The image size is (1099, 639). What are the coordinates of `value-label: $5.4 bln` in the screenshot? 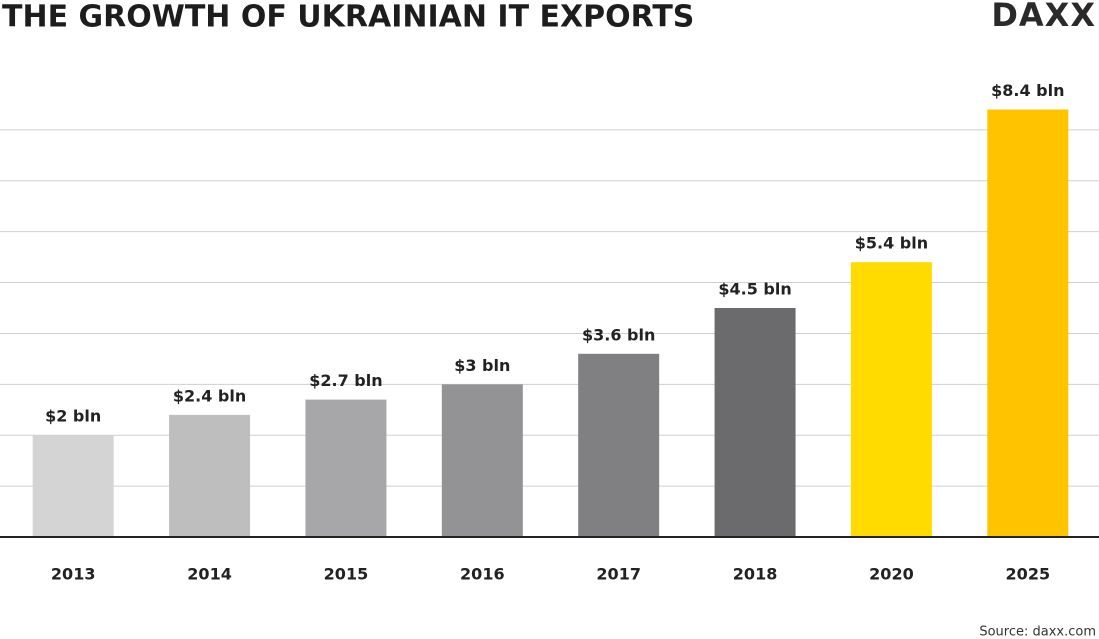 It's located at (891, 243).